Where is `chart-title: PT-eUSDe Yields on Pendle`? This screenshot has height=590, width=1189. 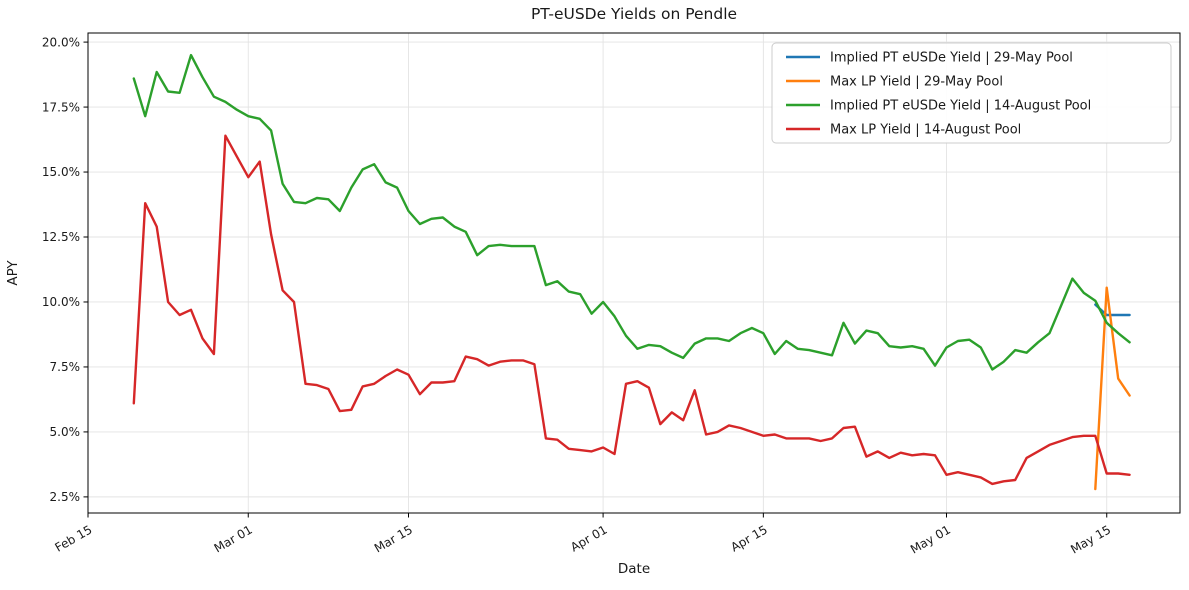 chart-title: PT-eUSDe Yields on Pendle is located at coordinates (634, 14).